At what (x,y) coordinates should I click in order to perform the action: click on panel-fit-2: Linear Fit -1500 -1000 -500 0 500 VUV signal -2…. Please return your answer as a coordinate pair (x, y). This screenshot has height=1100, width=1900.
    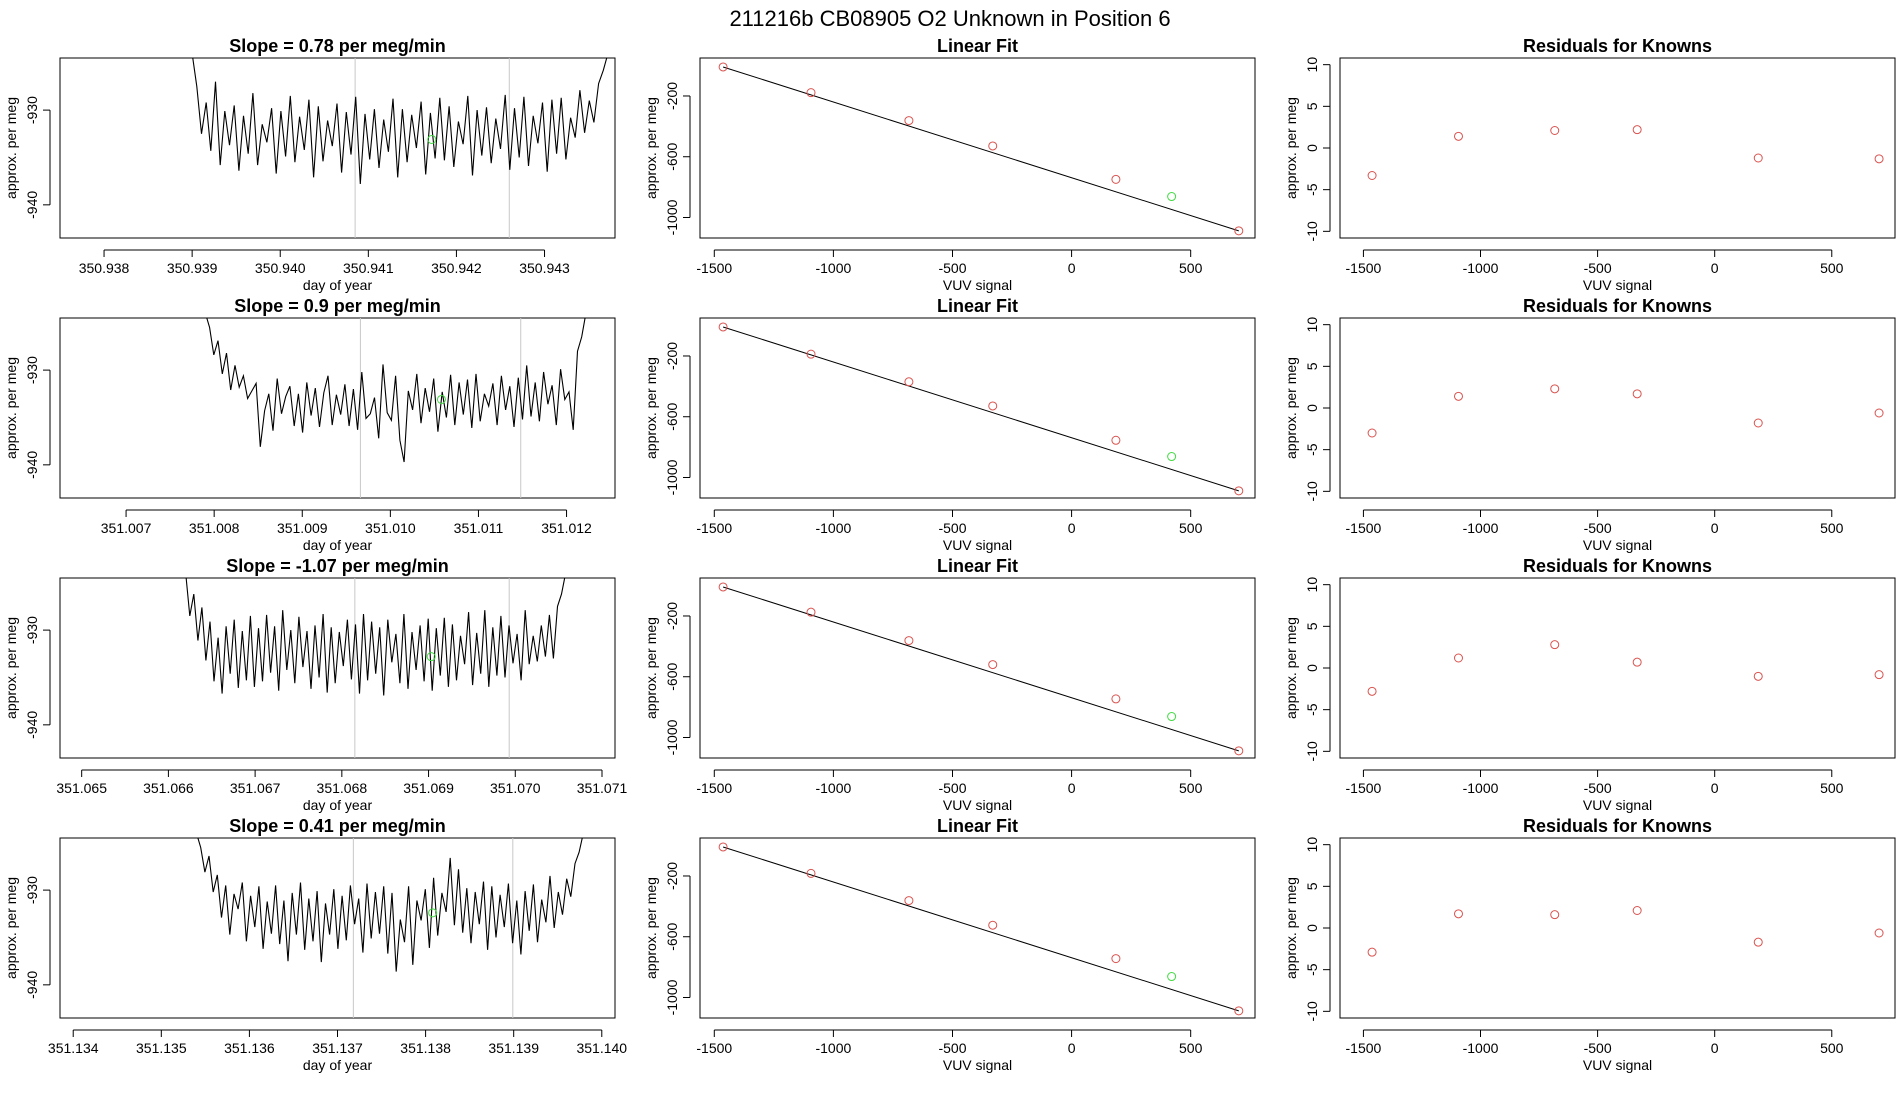
    Looking at the image, I should click on (949, 684).